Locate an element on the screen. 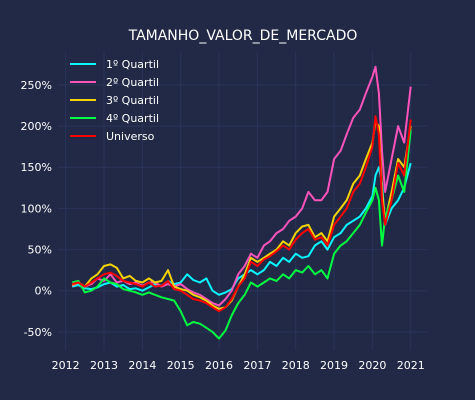 The image size is (475, 400). x-tick-label: 2012 is located at coordinates (66, 365).